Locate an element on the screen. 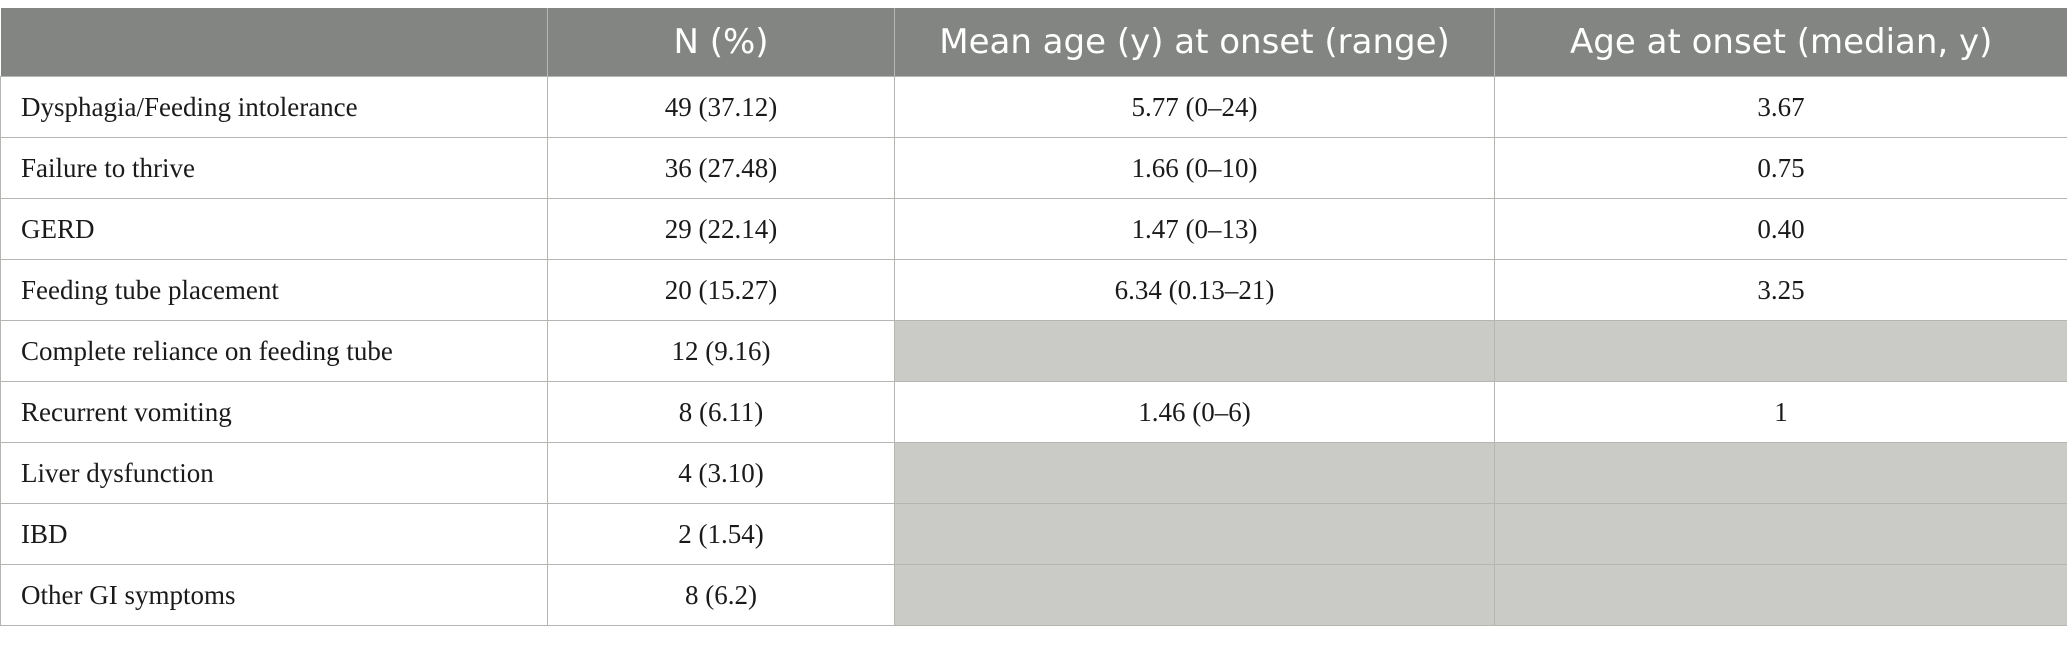 The image size is (2067, 648). mean-age-cell: 1.47 (0–13) is located at coordinates (1194, 229).